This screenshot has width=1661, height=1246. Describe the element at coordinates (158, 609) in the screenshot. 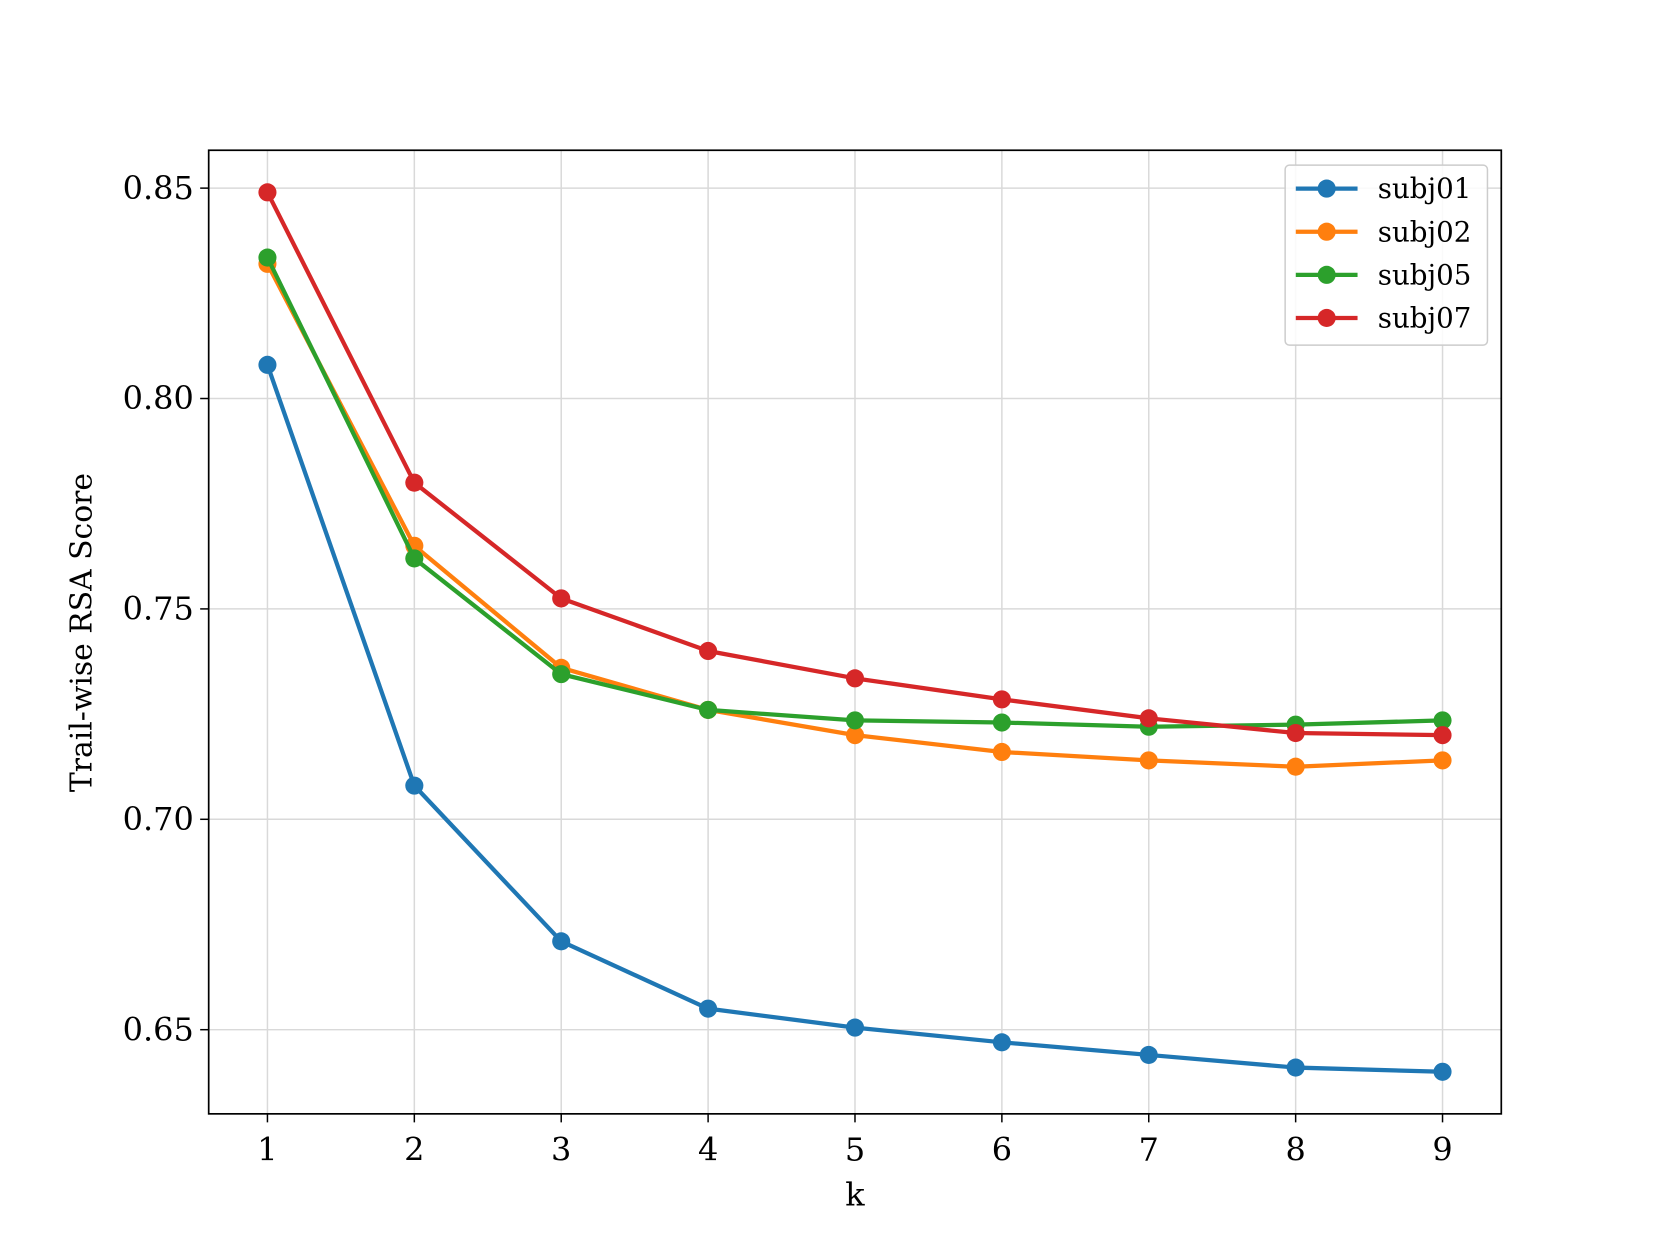

I see `y-tick-label: 0.75` at that location.